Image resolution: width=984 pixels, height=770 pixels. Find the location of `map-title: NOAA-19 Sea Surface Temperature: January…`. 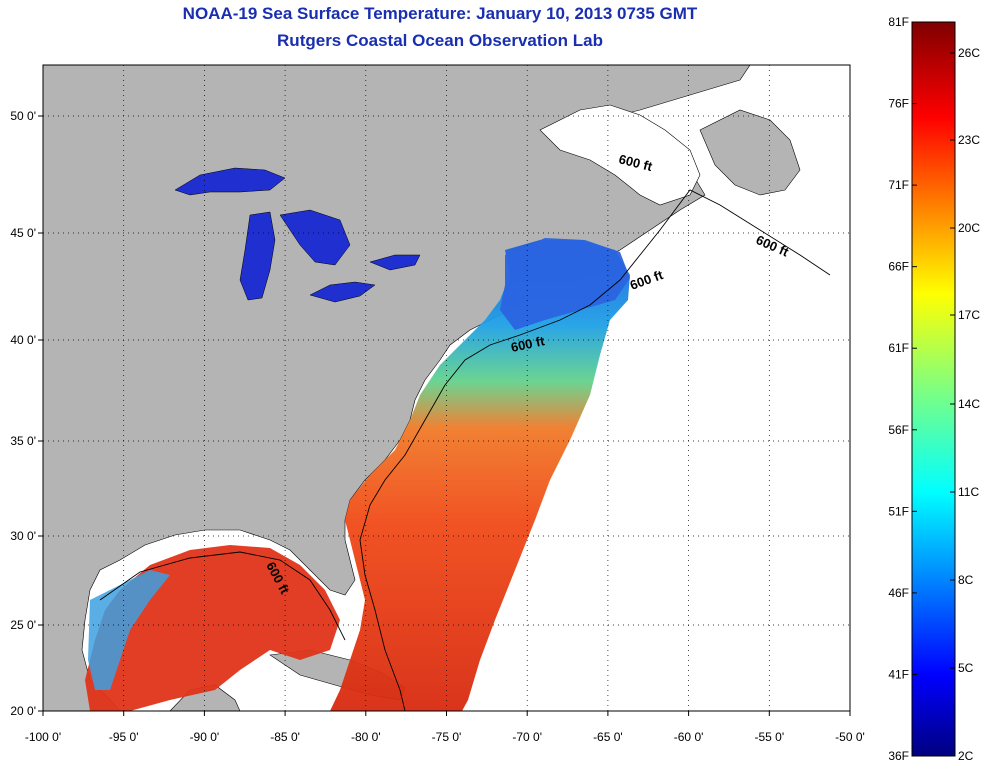

map-title: NOAA-19 Sea Surface Temperature: January… is located at coordinates (440, 13).